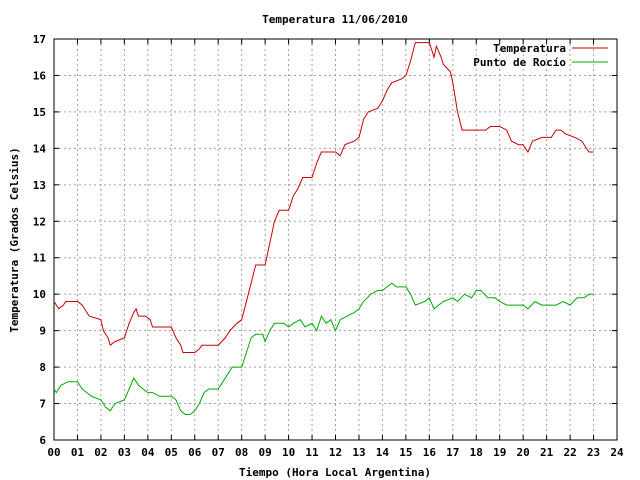  Describe the element at coordinates (53, 452) in the screenshot. I see `x-tick-label: 00` at that location.